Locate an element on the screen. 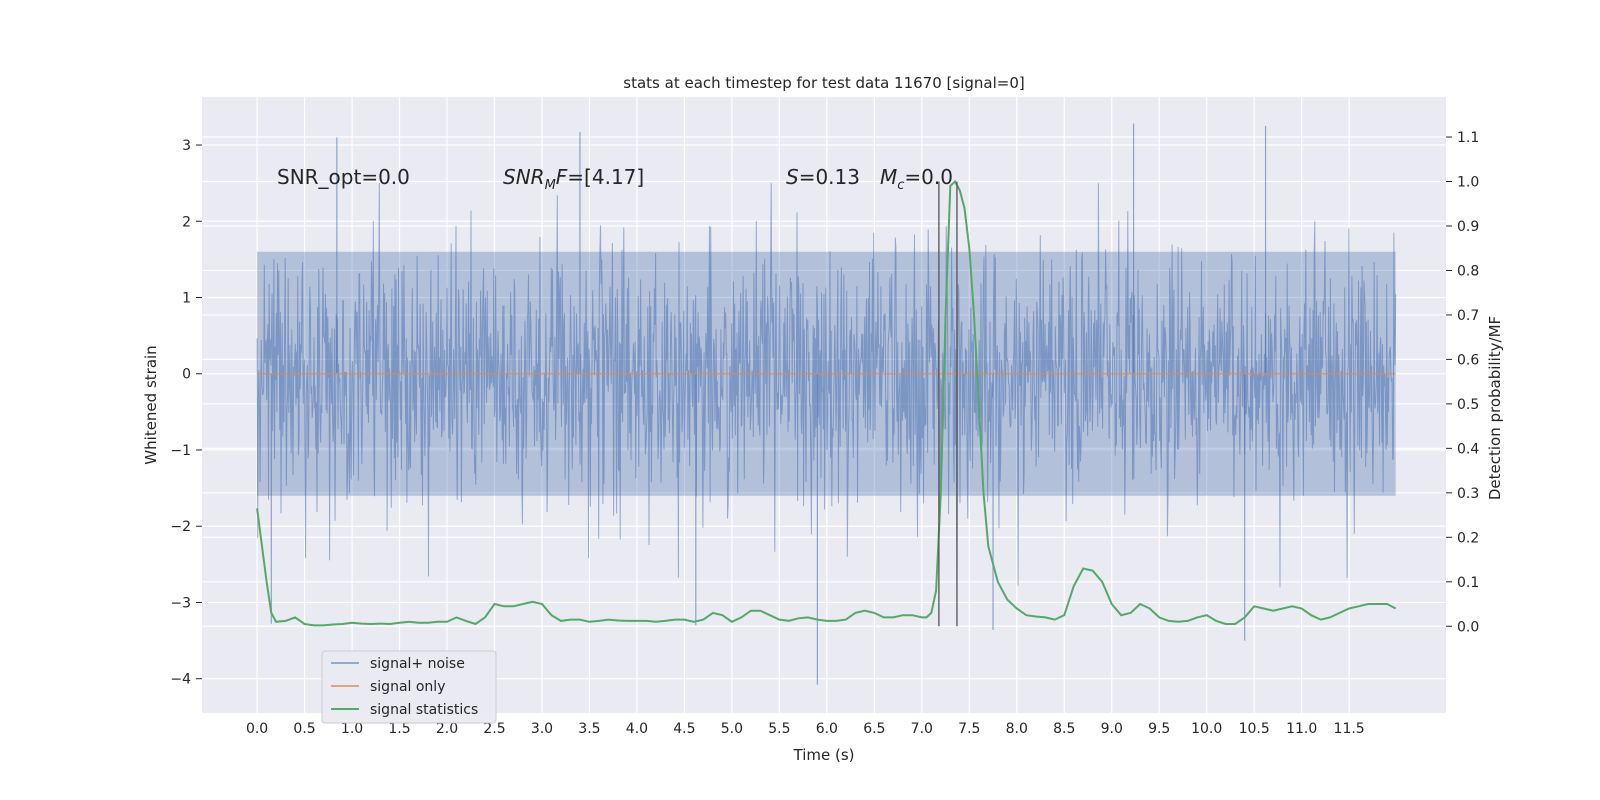  annotation-s-value: =0.13 is located at coordinates (829, 177).